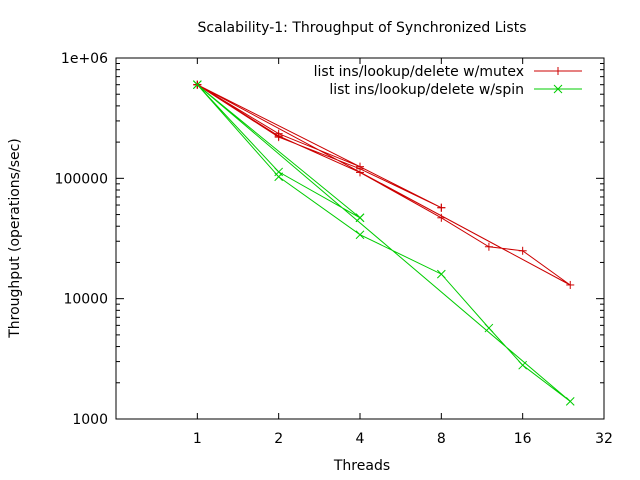  What do you see at coordinates (84, 59) in the screenshot?
I see `y-tick-label: 1e+06` at bounding box center [84, 59].